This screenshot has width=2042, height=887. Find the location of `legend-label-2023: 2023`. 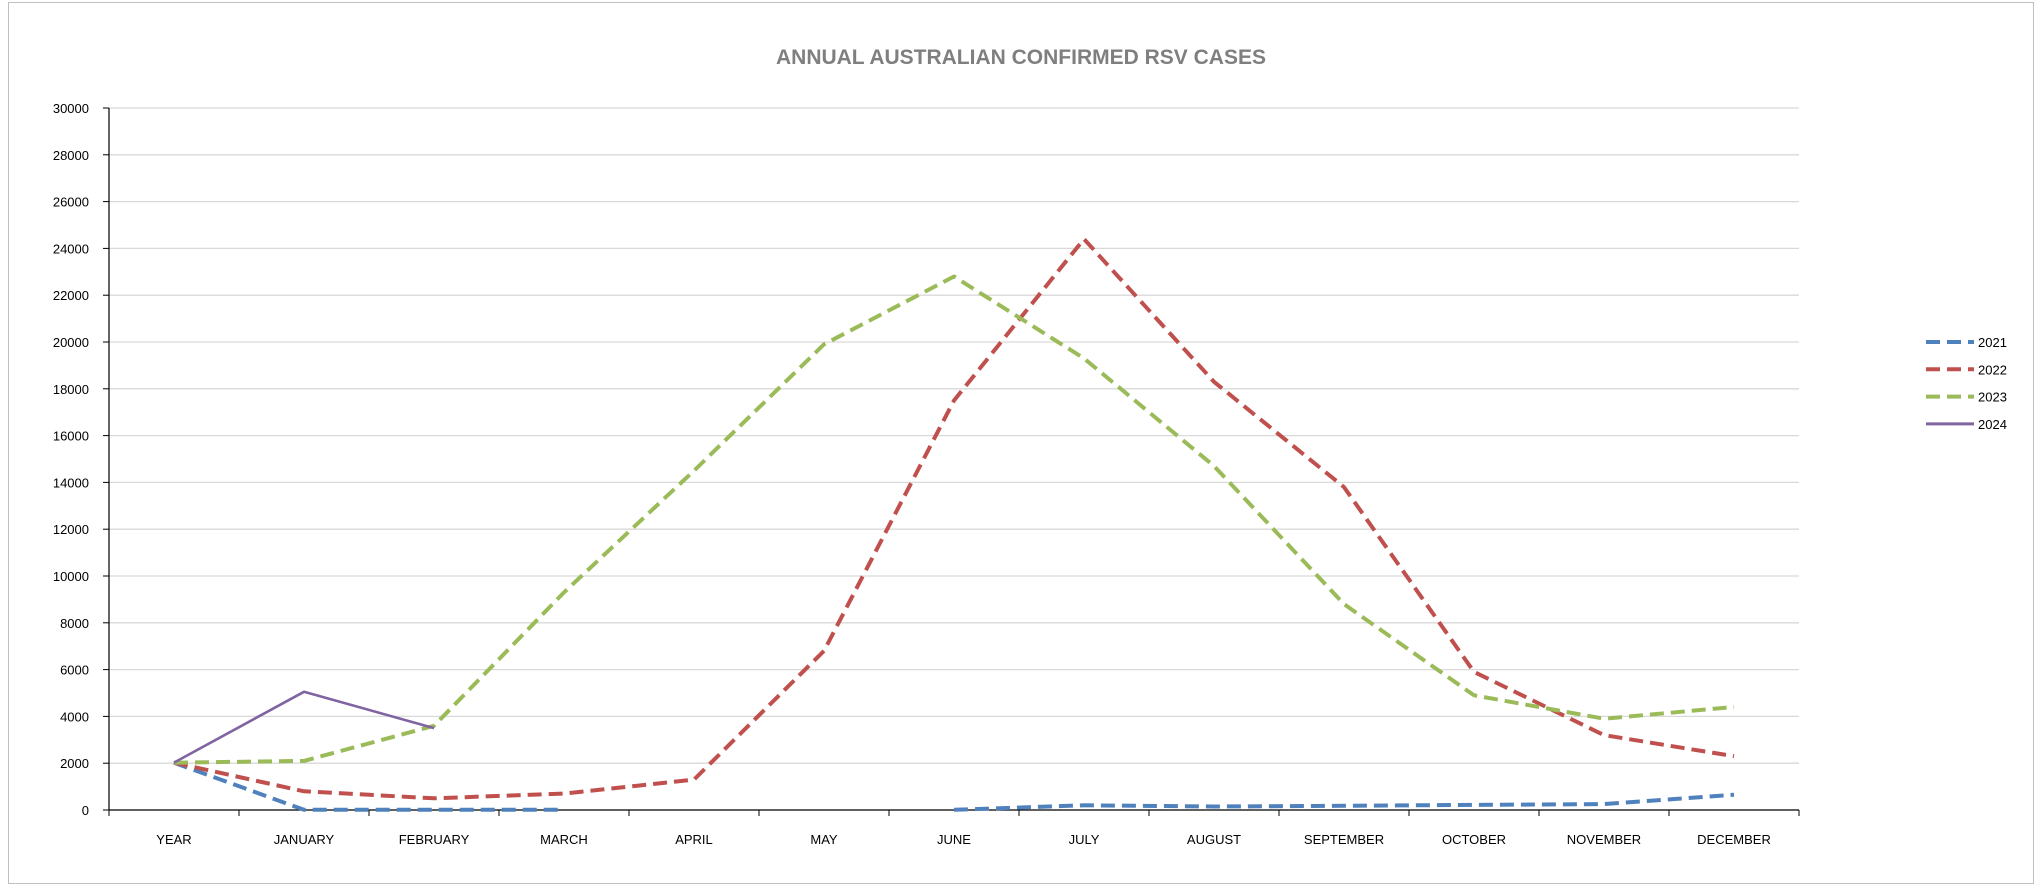

legend-label-2023: 2023 is located at coordinates (1992, 397).